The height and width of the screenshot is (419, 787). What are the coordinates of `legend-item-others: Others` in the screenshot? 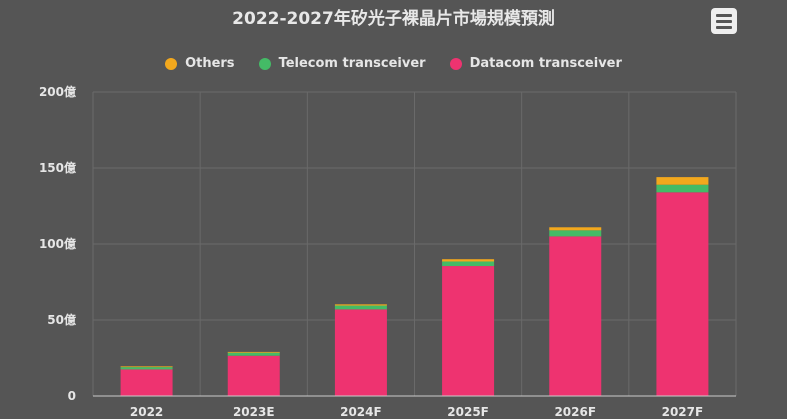 It's located at (200, 63).